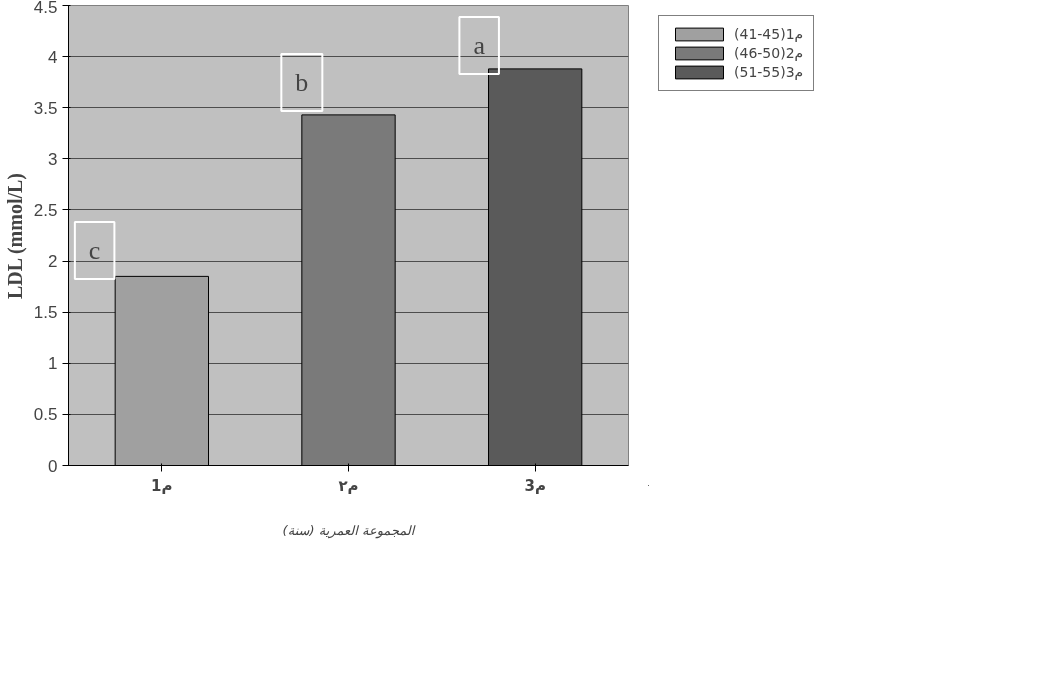  I want to click on y-tick-label: 2, so click(53, 262).